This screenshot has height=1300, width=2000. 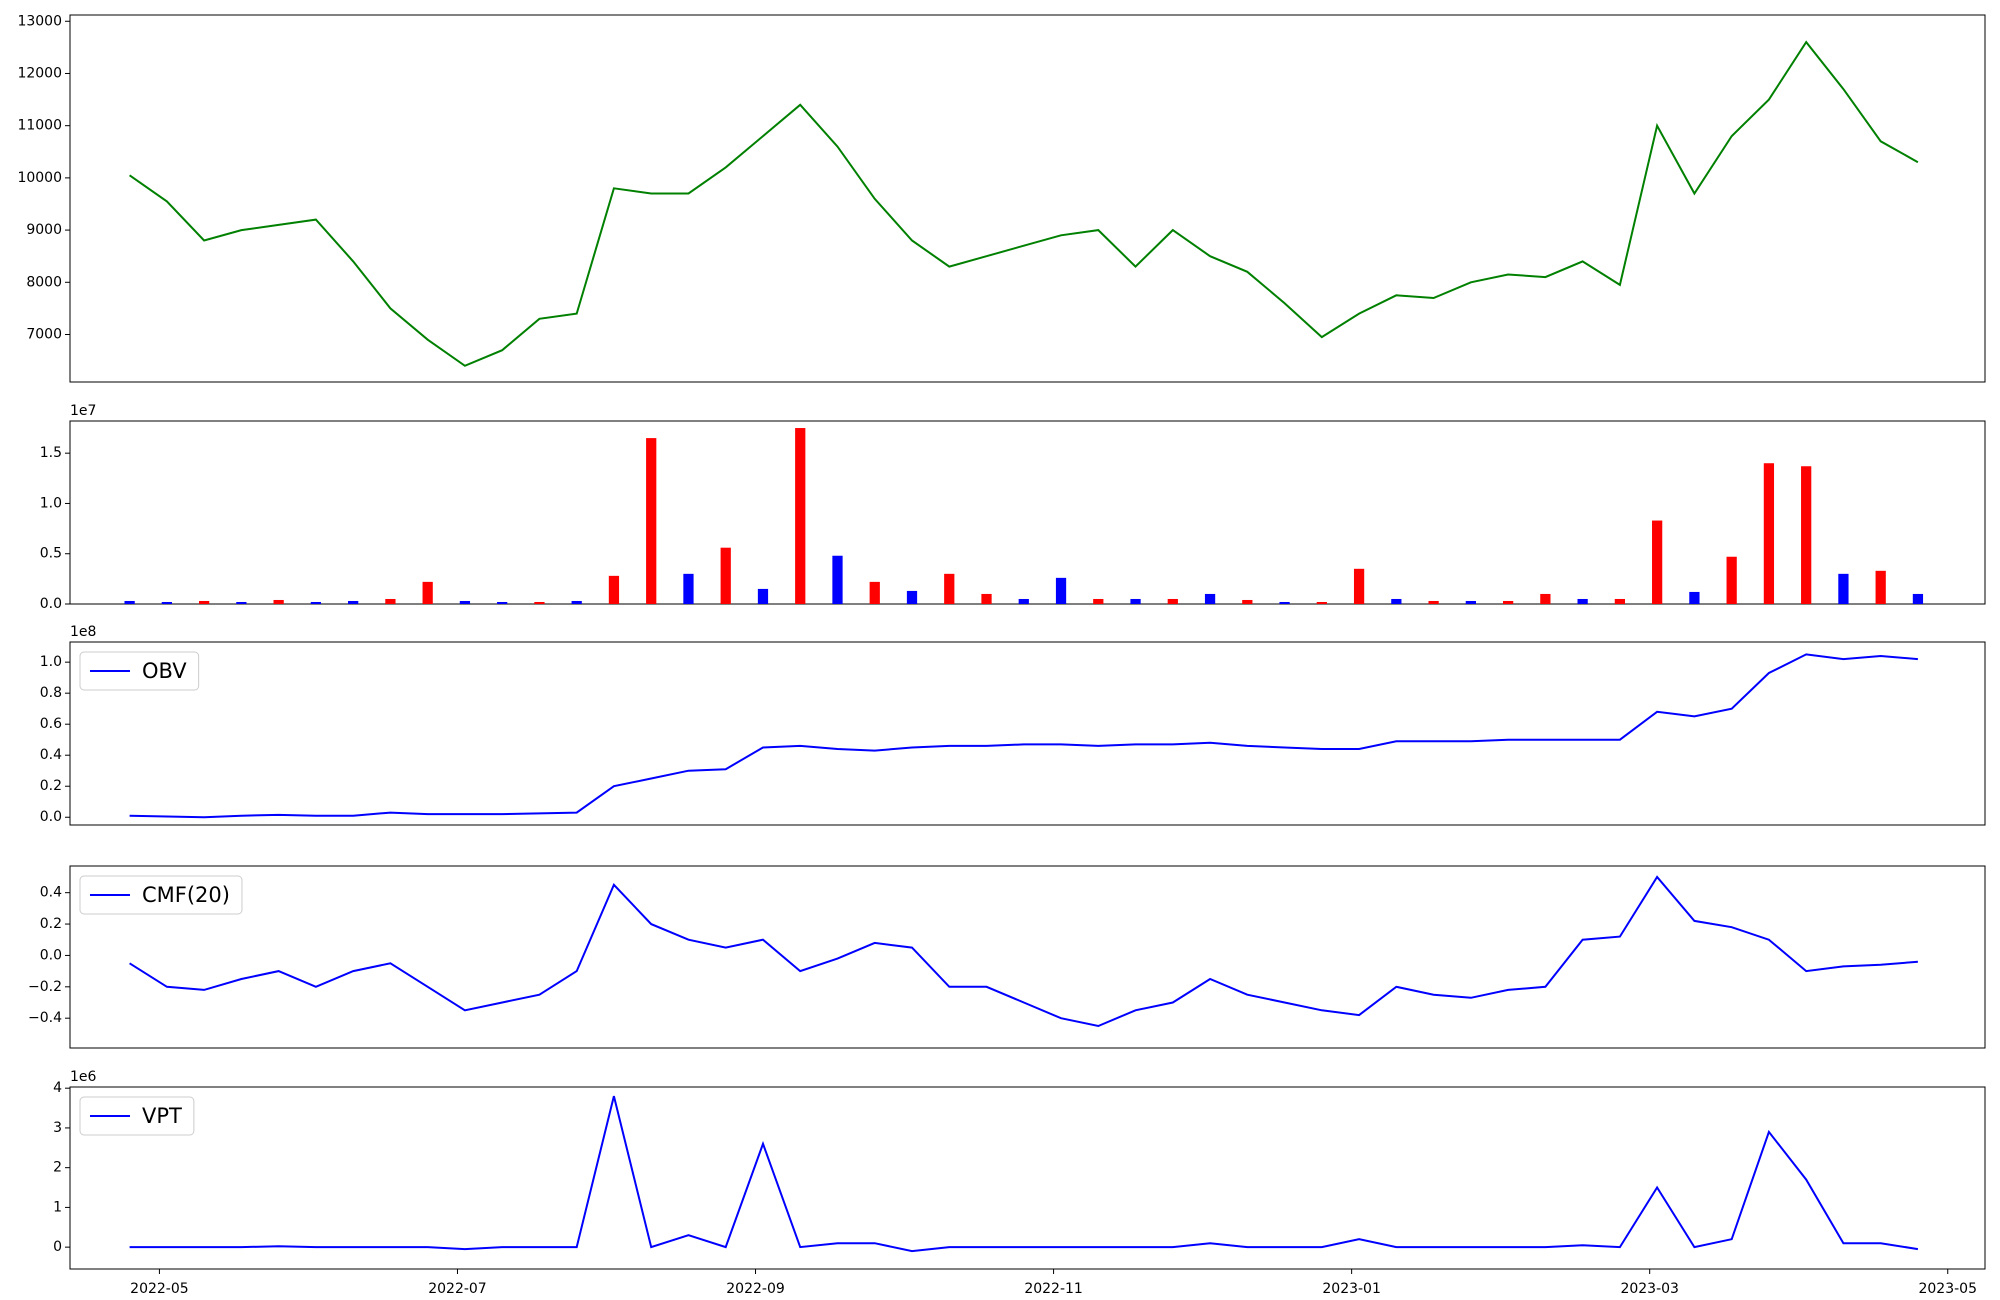 I want to click on y-tick-label: −0.4, so click(x=45, y=1018).